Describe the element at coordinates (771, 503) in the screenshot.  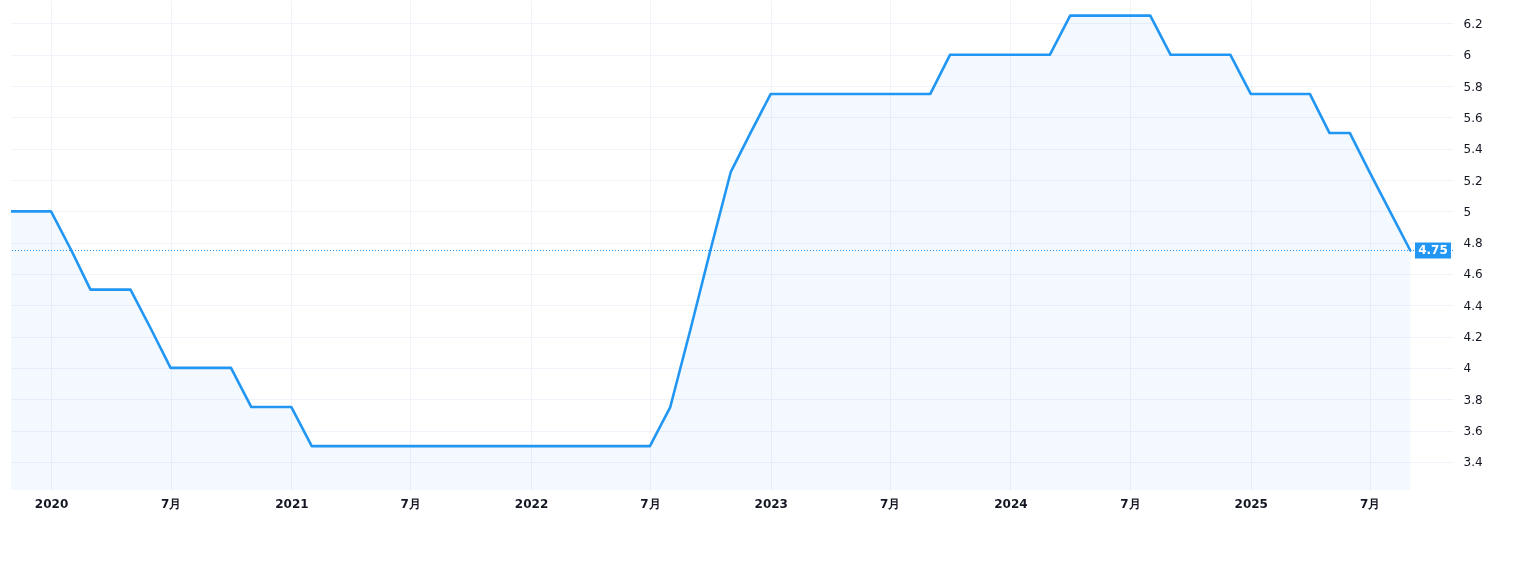
I see `x-tick-label: 2023` at that location.